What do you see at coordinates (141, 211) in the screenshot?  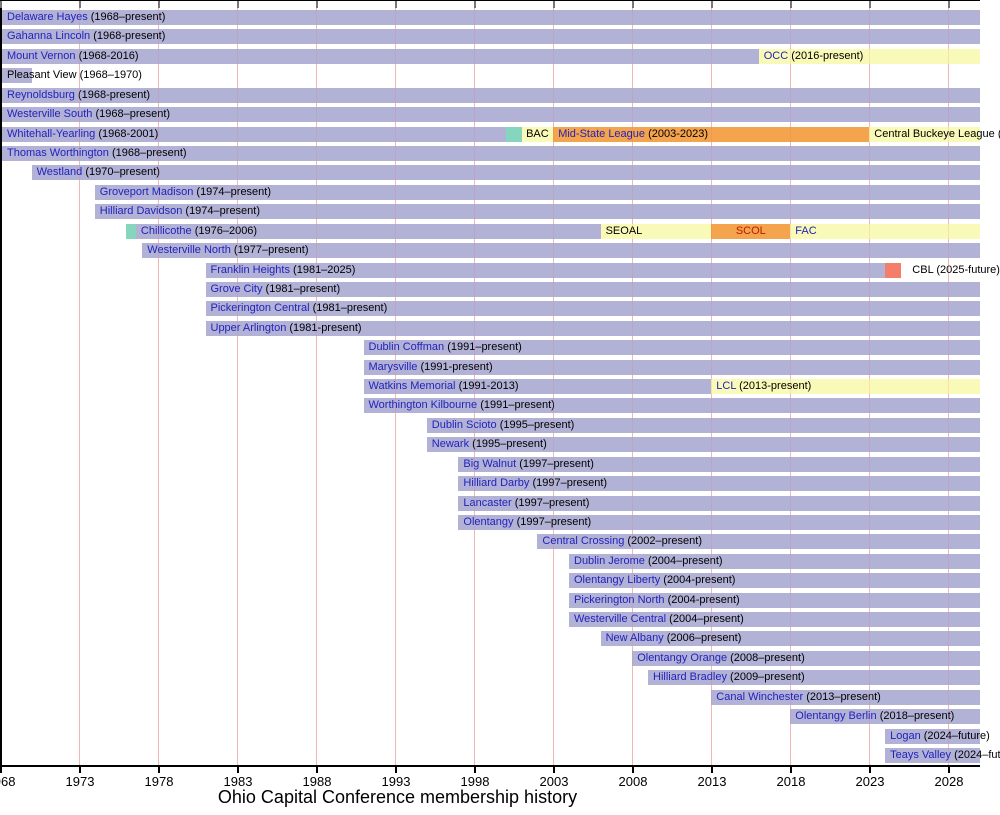 I see `school-name-link: Hilliard Davidson` at bounding box center [141, 211].